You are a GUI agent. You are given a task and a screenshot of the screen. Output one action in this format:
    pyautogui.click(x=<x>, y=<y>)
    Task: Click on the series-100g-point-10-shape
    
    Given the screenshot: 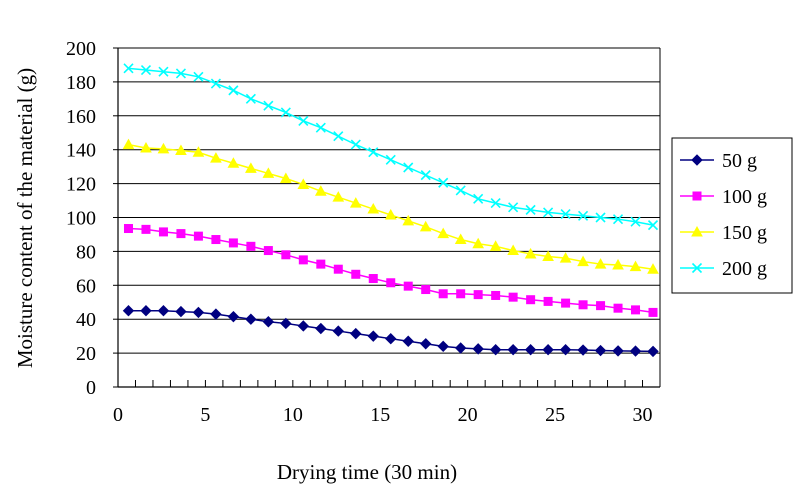 What is the action you would take?
    pyautogui.click(x=303, y=260)
    